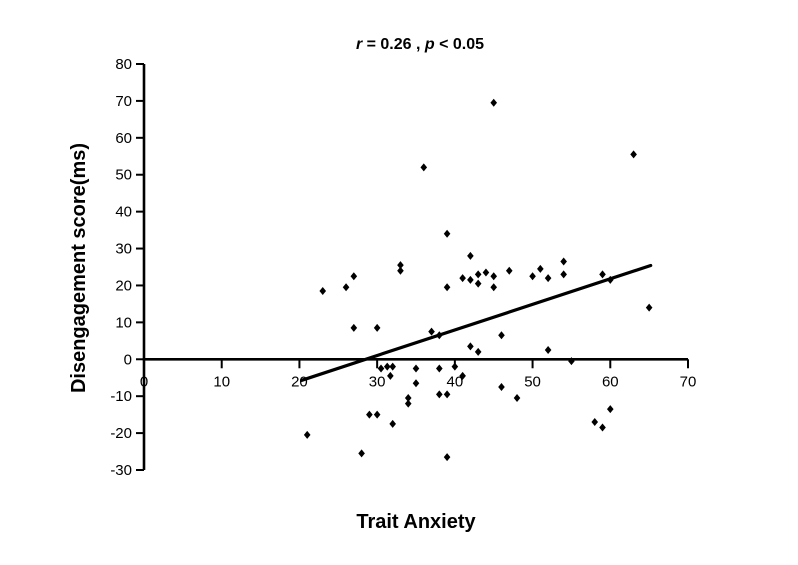  I want to click on p-symbol: p, so click(429, 44).